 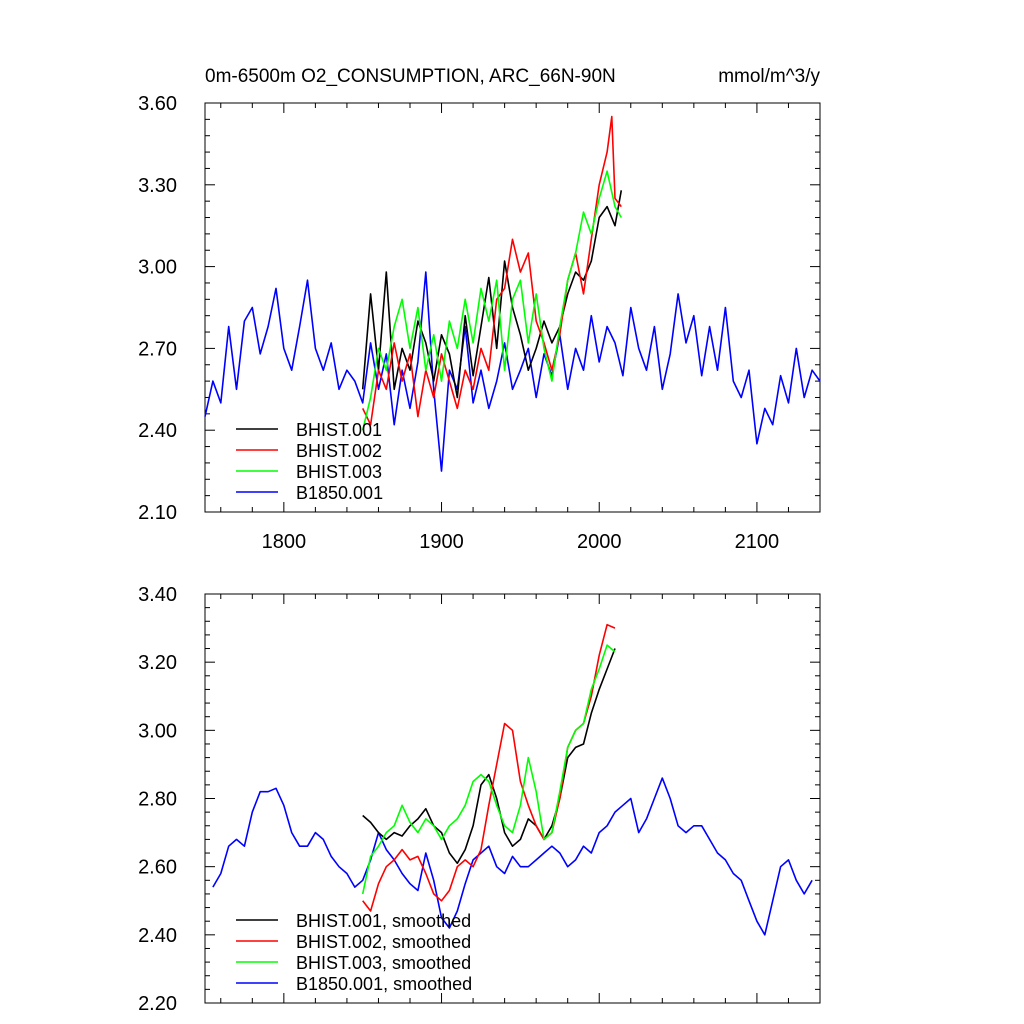 What do you see at coordinates (284, 542) in the screenshot?
I see `x-tick-label: 1800` at bounding box center [284, 542].